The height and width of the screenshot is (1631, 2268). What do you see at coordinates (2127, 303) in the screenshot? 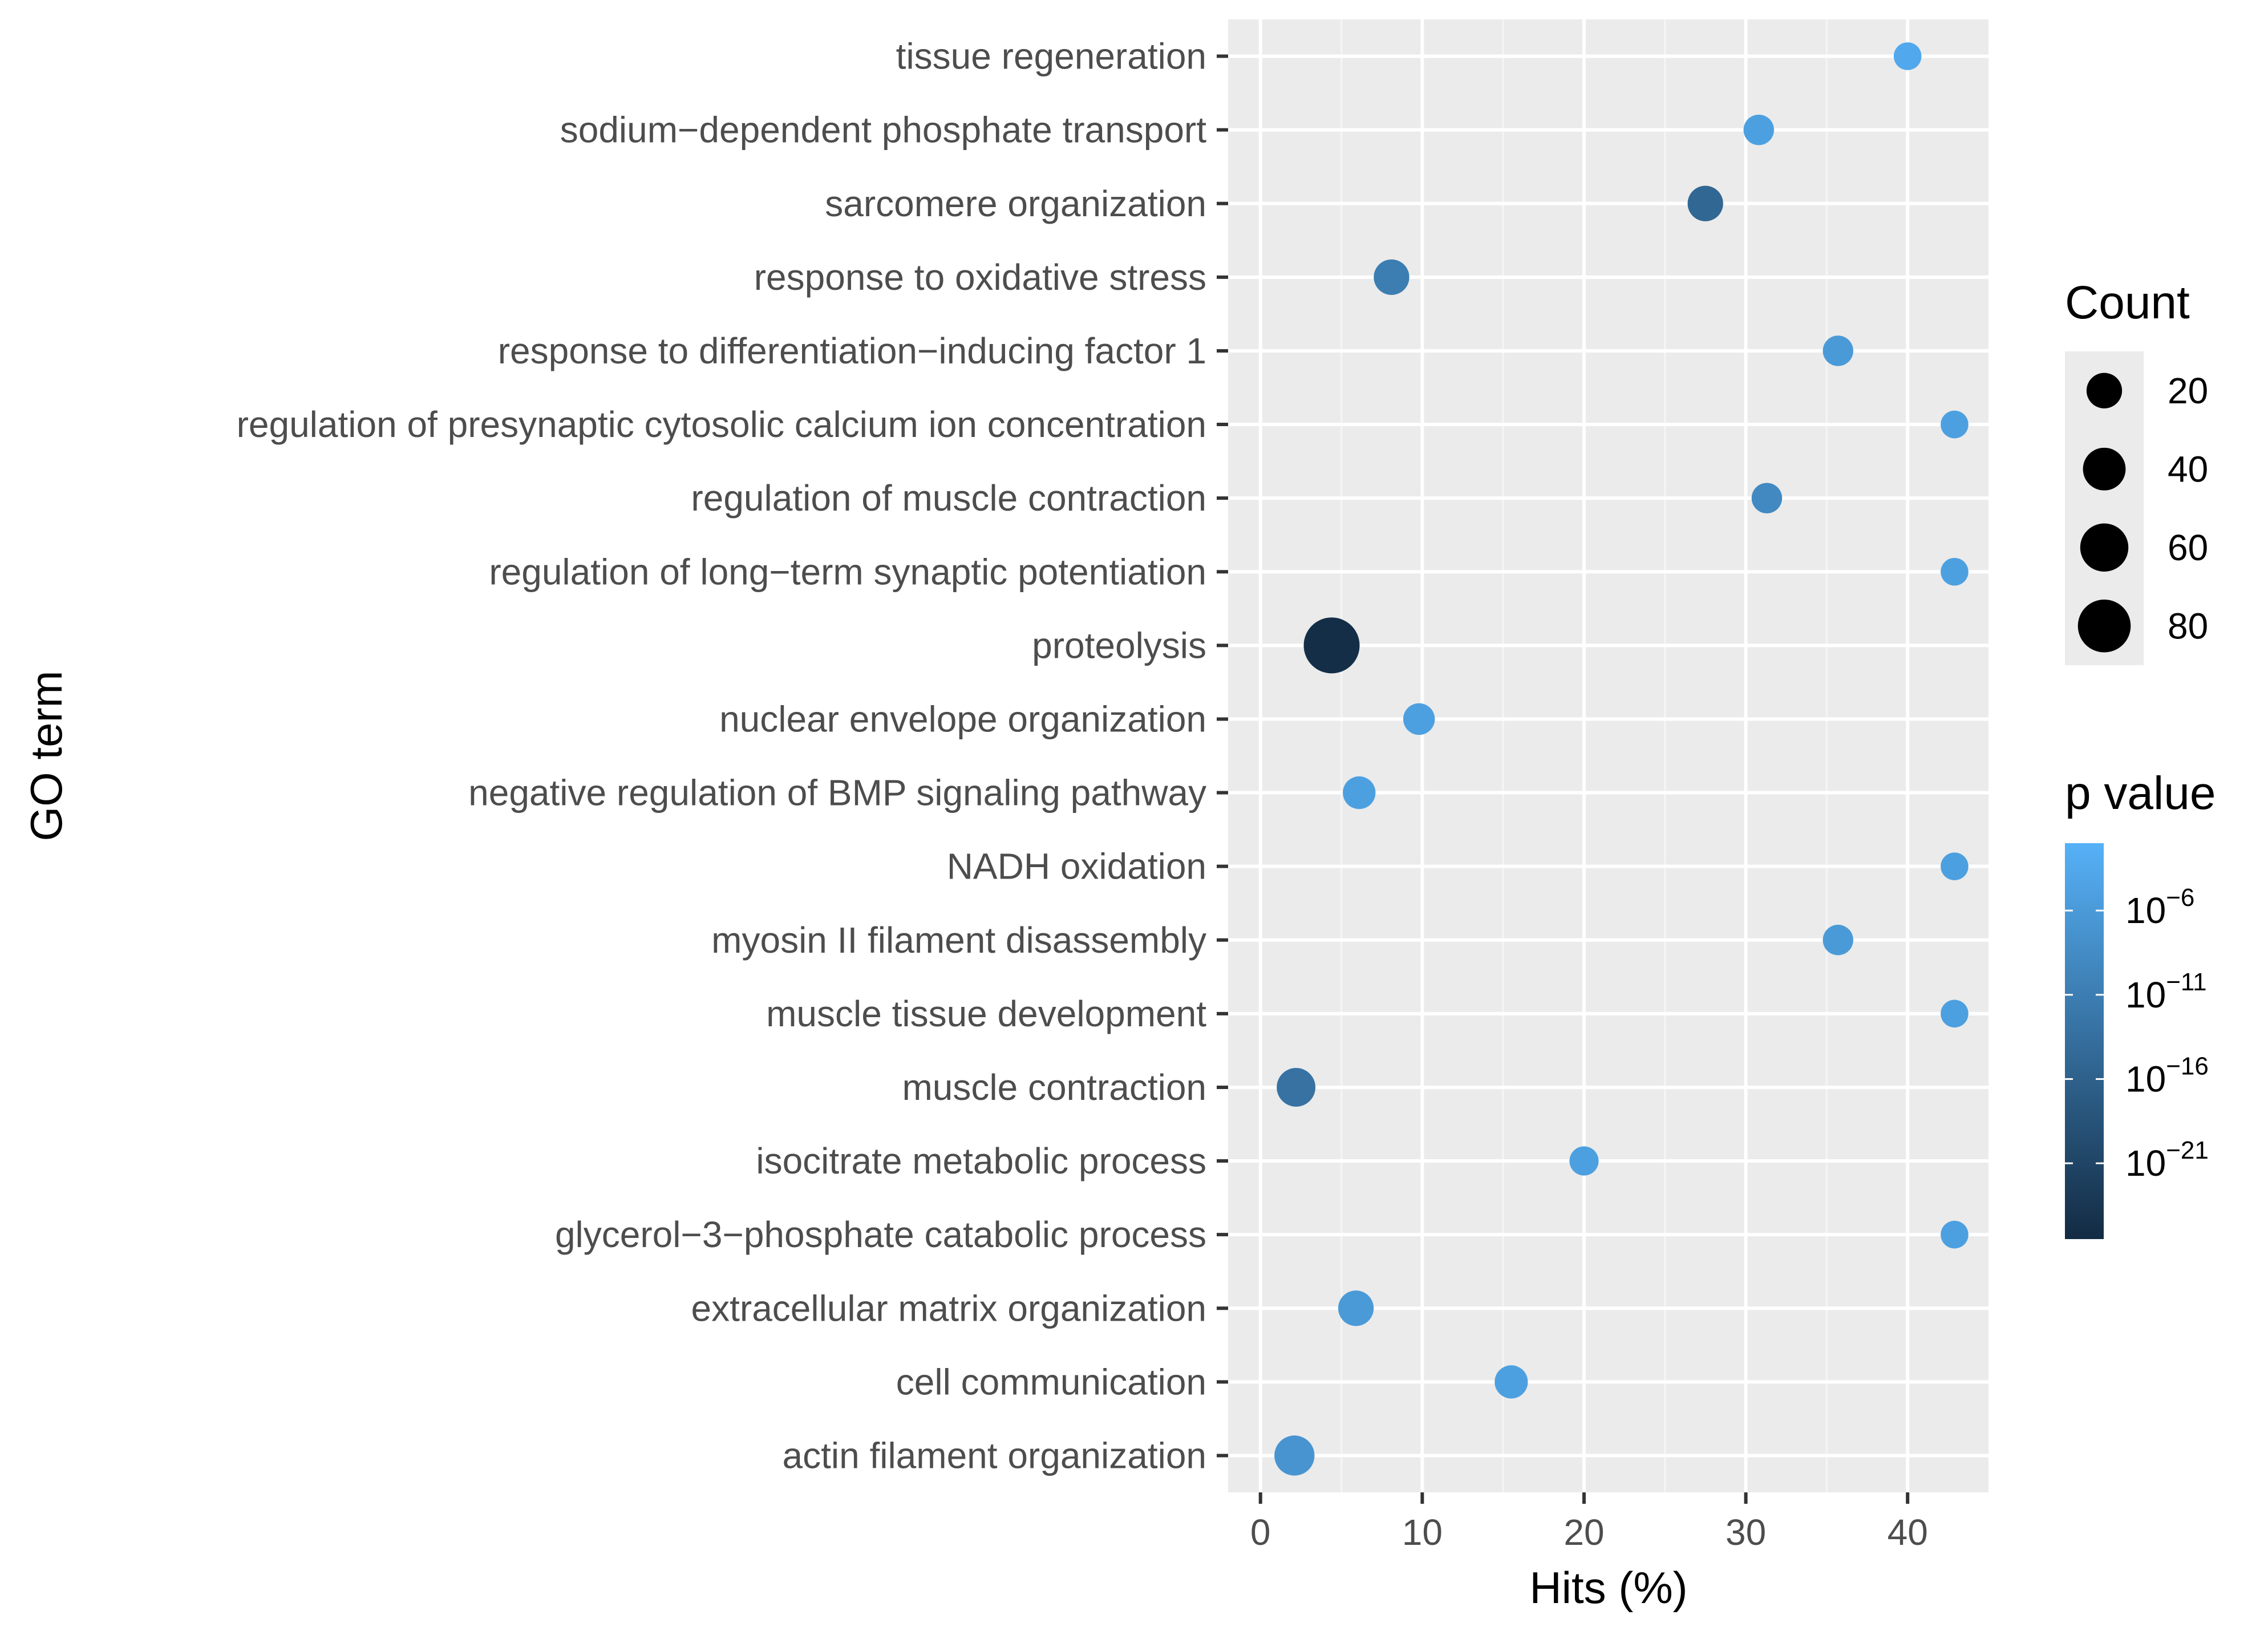
I see `size-legend-title: Count` at bounding box center [2127, 303].